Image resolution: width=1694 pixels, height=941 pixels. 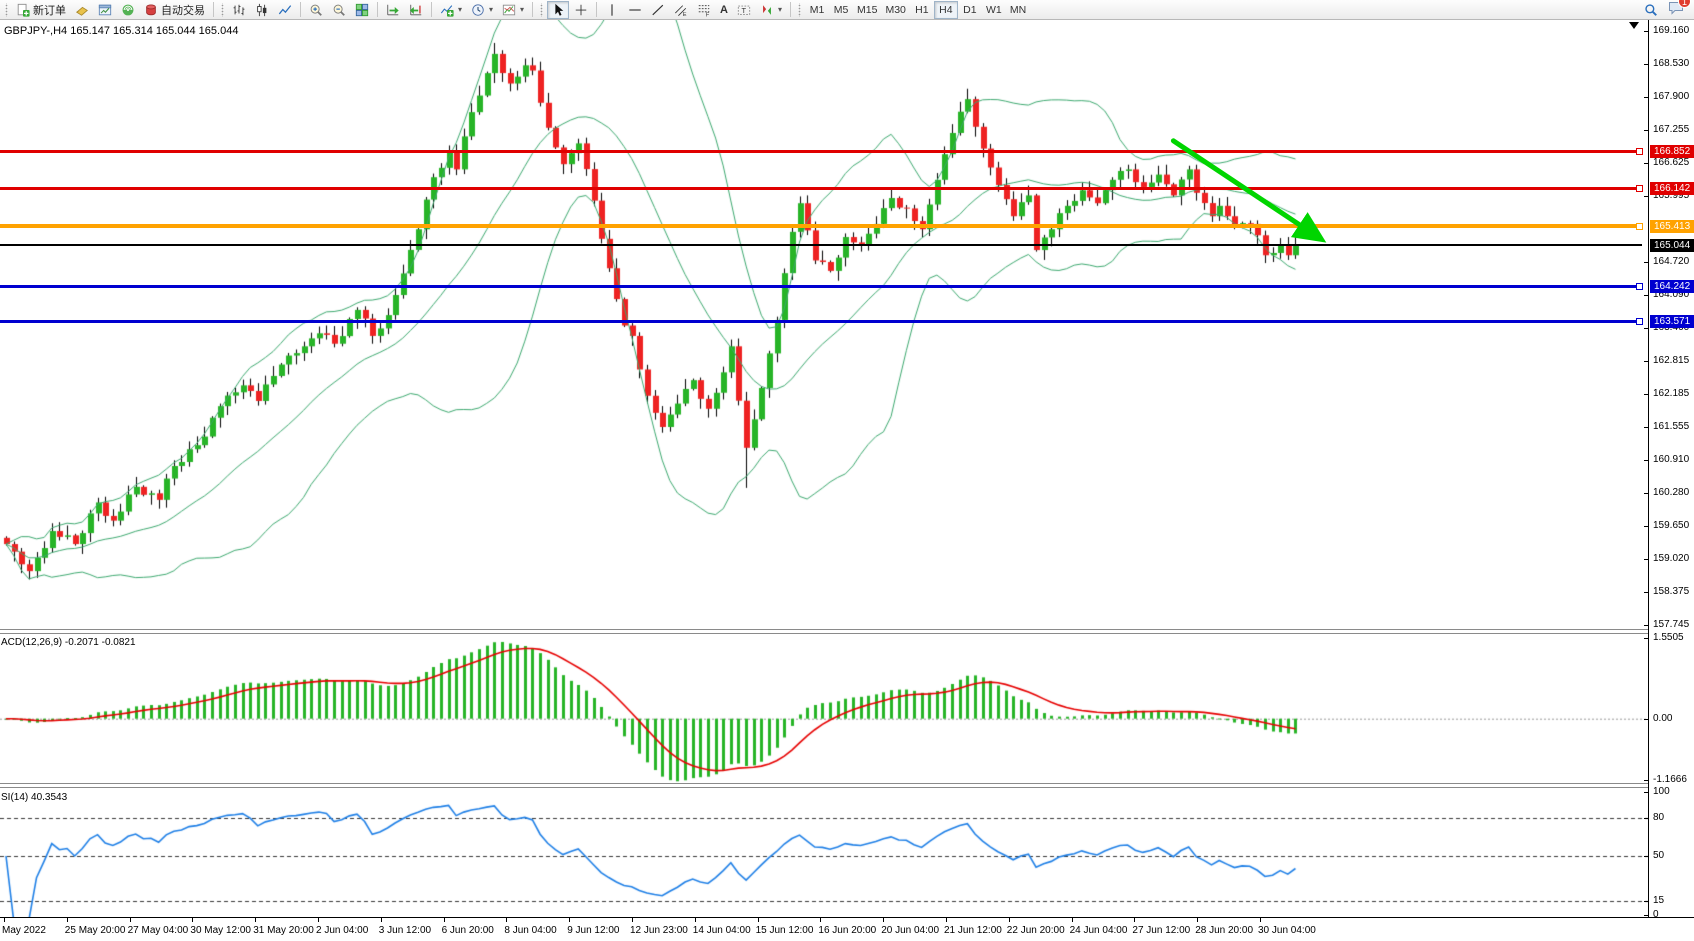 I want to click on axis-tick-label: 158.375, so click(x=1671, y=592).